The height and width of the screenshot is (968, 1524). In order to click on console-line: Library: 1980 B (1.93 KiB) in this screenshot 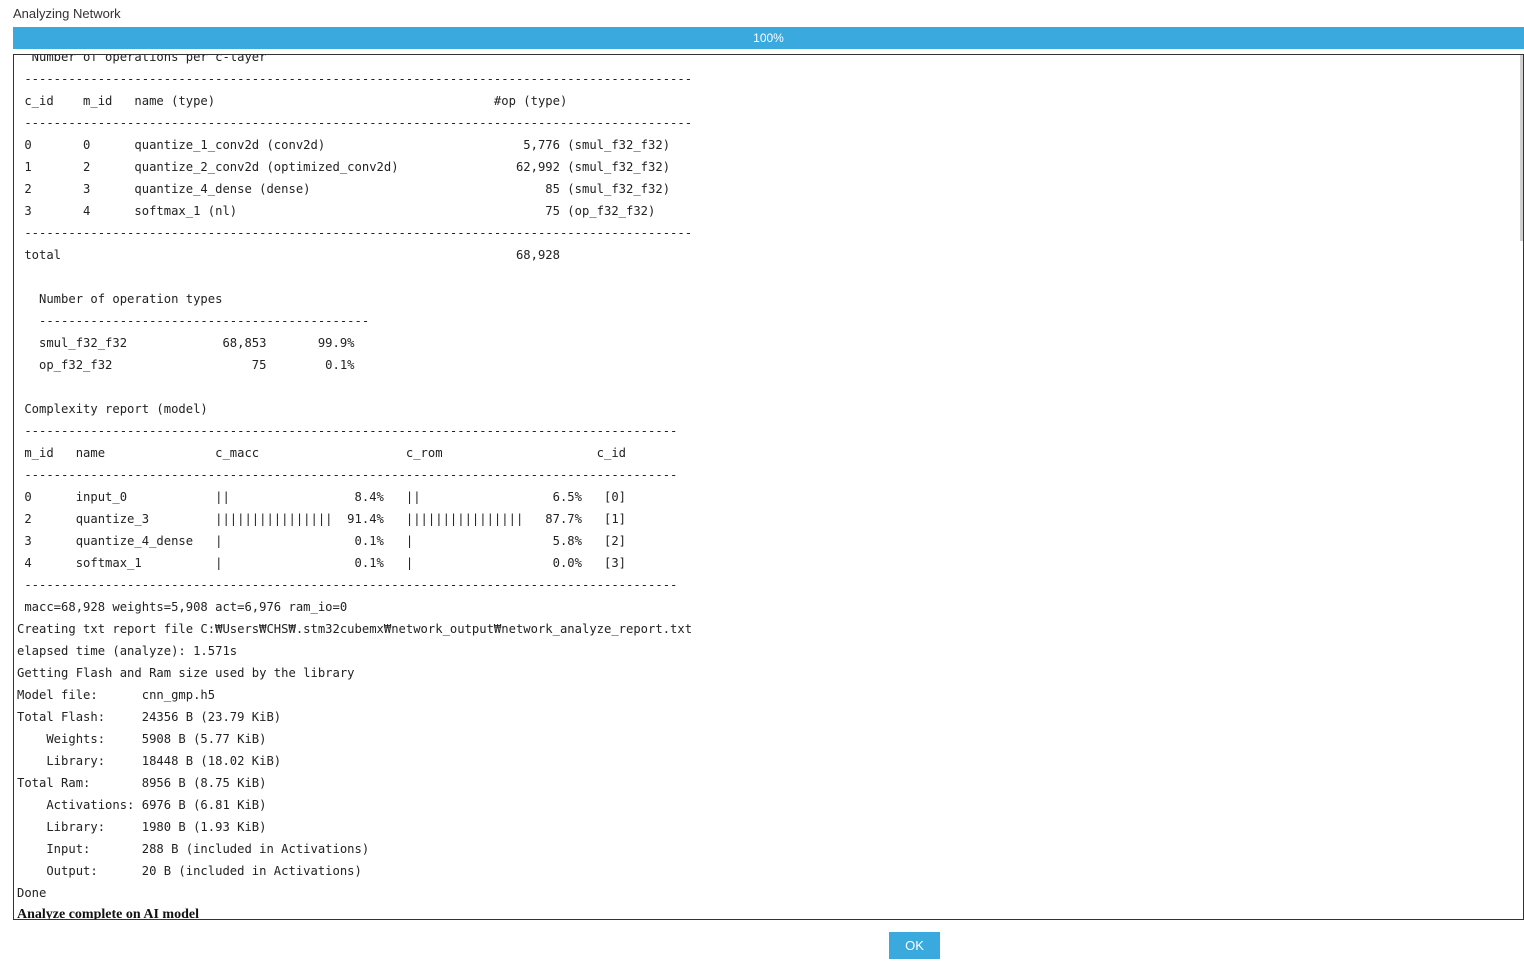, I will do `click(142, 827)`.